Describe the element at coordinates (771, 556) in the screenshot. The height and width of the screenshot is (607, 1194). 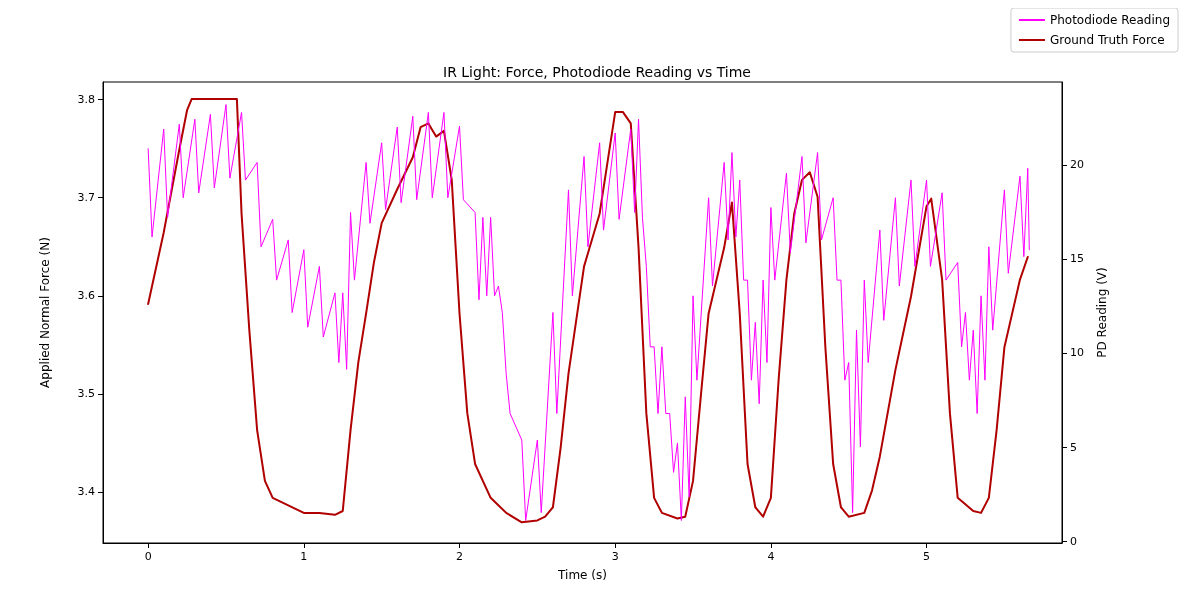
I see `x-tick-label: 4` at that location.